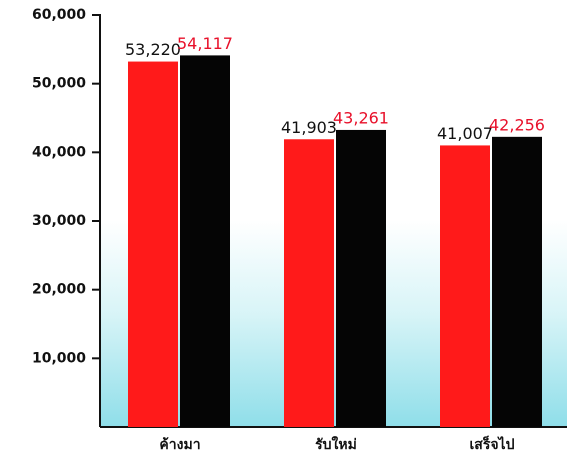  What do you see at coordinates (492, 444) in the screenshot?
I see `x-tick-label: เสร็จไป` at bounding box center [492, 444].